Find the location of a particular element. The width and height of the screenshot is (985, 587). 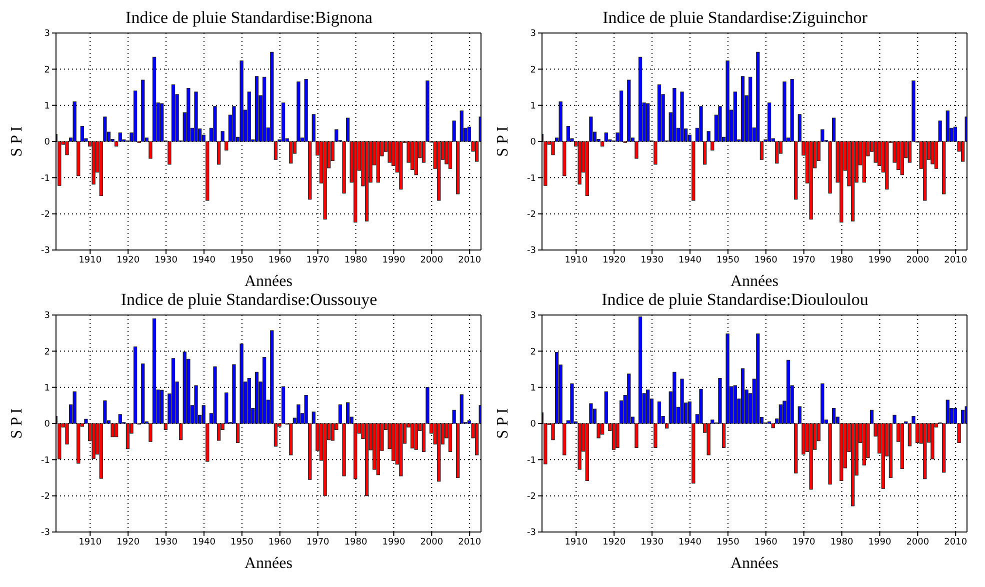

y-tick-label: -2 is located at coordinates (45, 497).